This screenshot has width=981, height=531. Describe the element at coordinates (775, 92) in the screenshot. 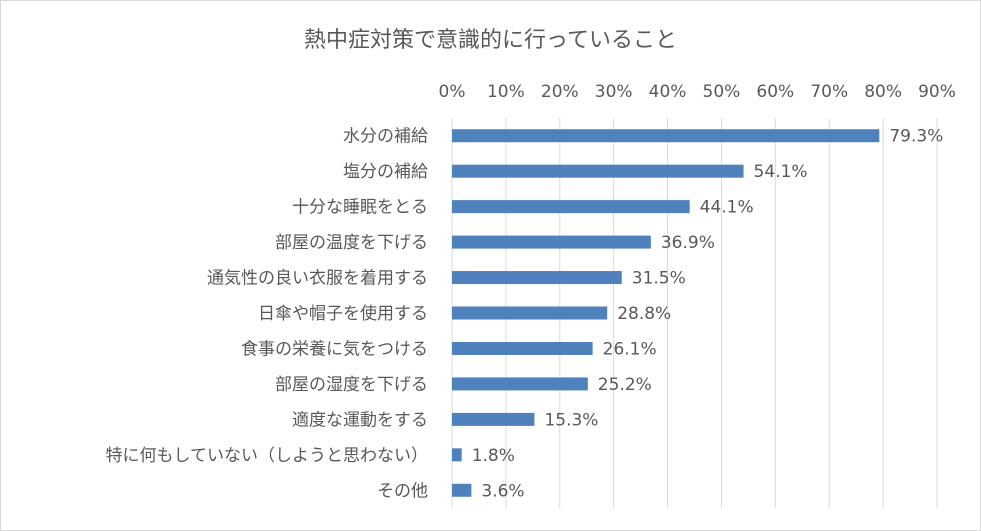

I see `x-tick-label: 60%` at that location.